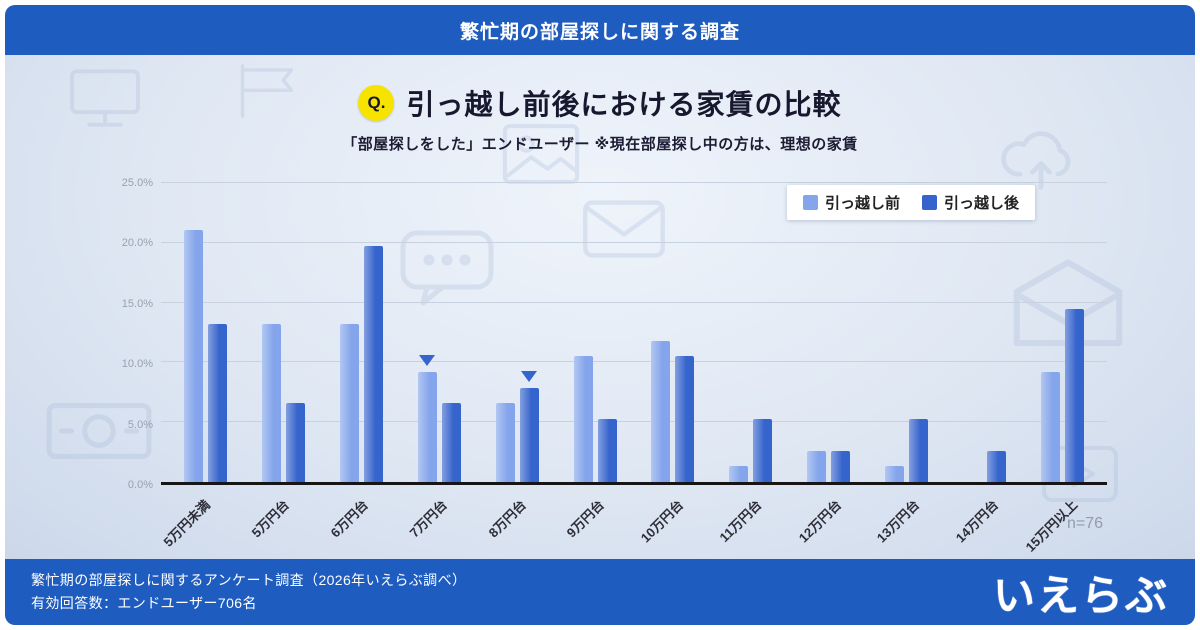 This screenshot has height=630, width=1200. What do you see at coordinates (144, 603) in the screenshot?
I see `footer-line2: 有効回答数：エンドユーザー706名` at bounding box center [144, 603].